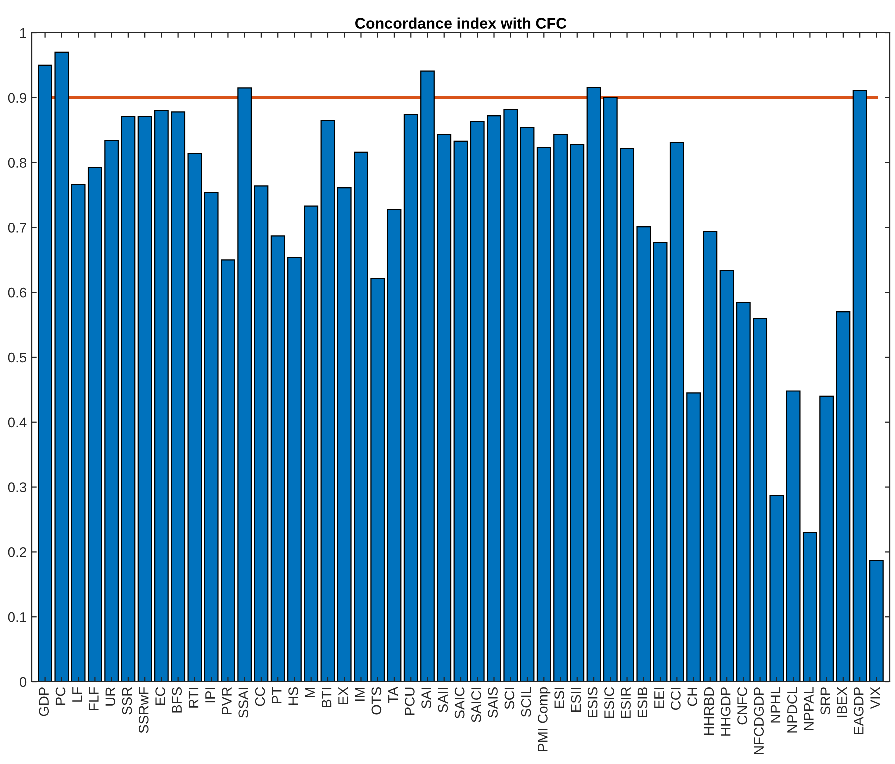 The height and width of the screenshot is (764, 895). What do you see at coordinates (17, 163) in the screenshot?
I see `y-tick-label: 0.8` at bounding box center [17, 163].